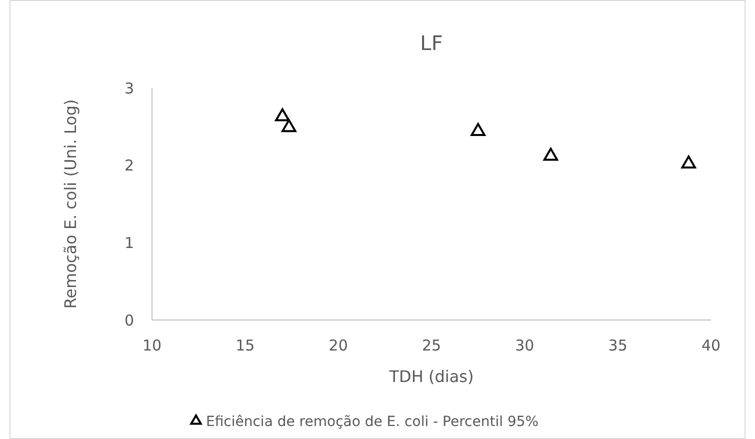 Image resolution: width=755 pixels, height=439 pixels. What do you see at coordinates (711, 345) in the screenshot?
I see `x-tick-label: 40` at bounding box center [711, 345].